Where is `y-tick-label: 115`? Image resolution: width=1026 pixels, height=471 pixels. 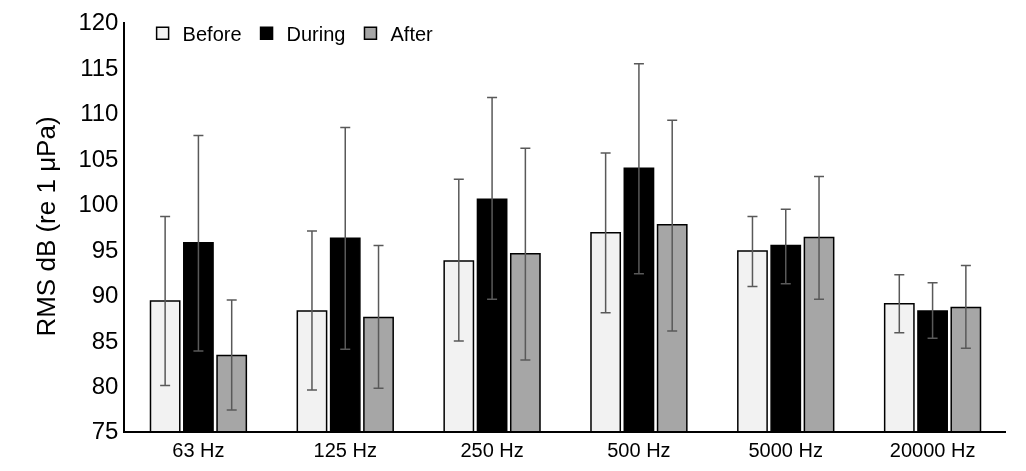
y-tick-label: 115 is located at coordinates (99, 67).